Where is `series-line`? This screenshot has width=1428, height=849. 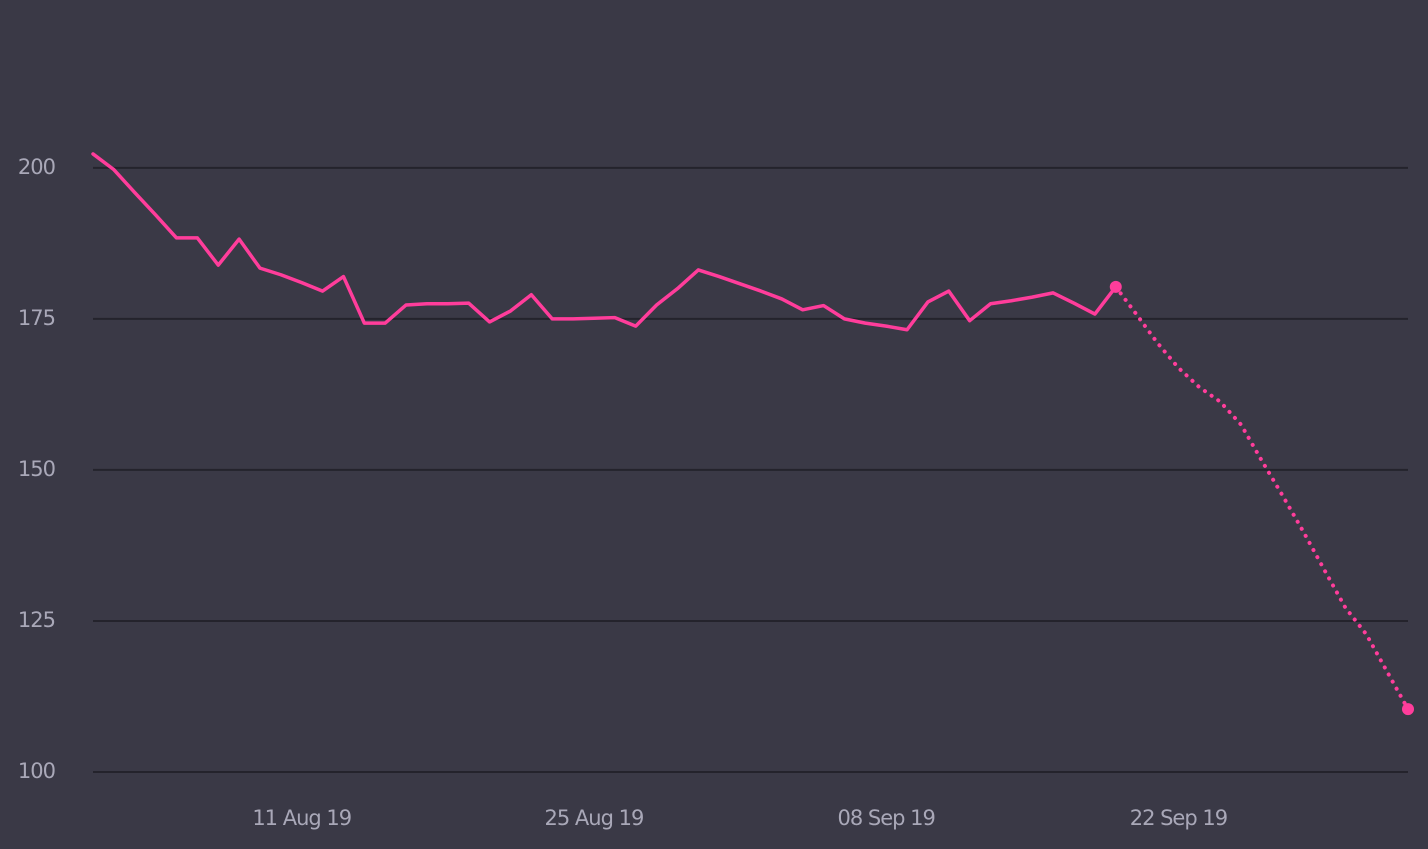
series-line is located at coordinates (1261, 498).